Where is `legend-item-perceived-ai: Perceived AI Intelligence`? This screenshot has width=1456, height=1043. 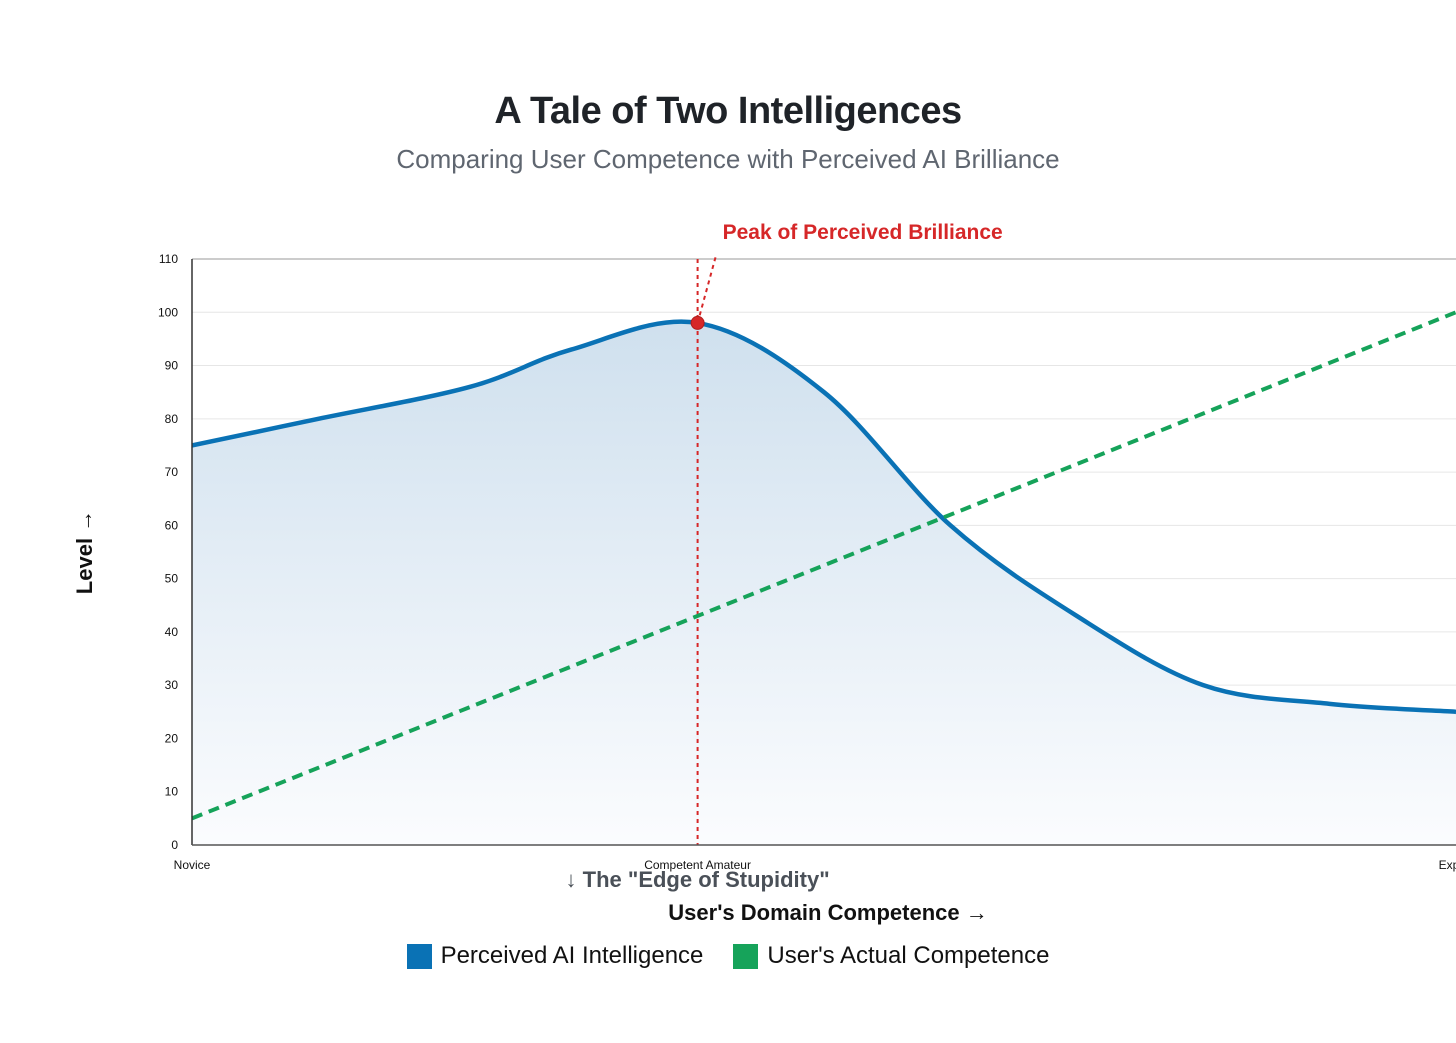
legend-item-perceived-ai: Perceived AI Intelligence is located at coordinates (555, 956).